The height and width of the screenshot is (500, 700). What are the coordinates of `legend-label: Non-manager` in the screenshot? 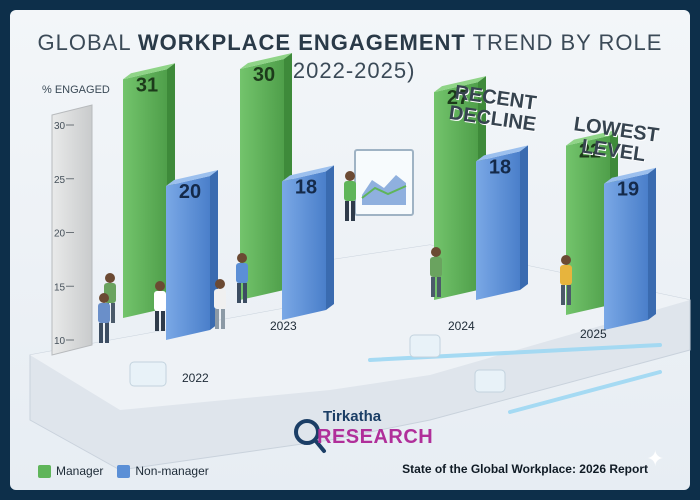 It's located at (172, 471).